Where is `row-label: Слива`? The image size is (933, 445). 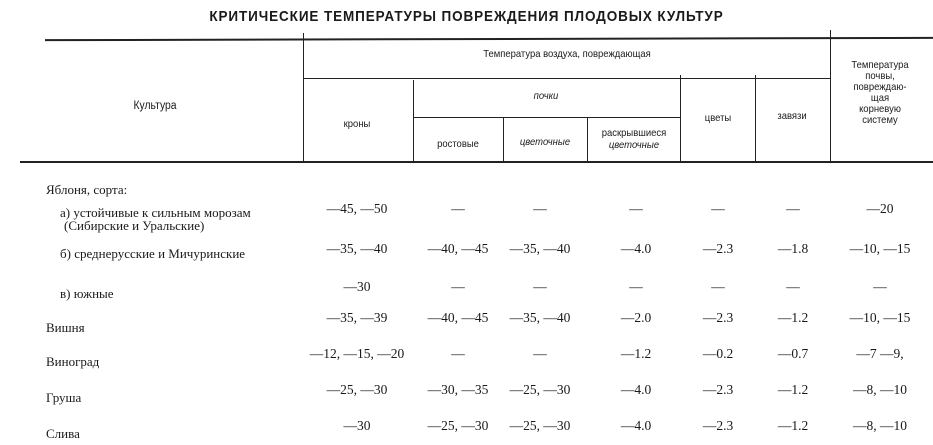
row-label: Слива is located at coordinates (63, 433).